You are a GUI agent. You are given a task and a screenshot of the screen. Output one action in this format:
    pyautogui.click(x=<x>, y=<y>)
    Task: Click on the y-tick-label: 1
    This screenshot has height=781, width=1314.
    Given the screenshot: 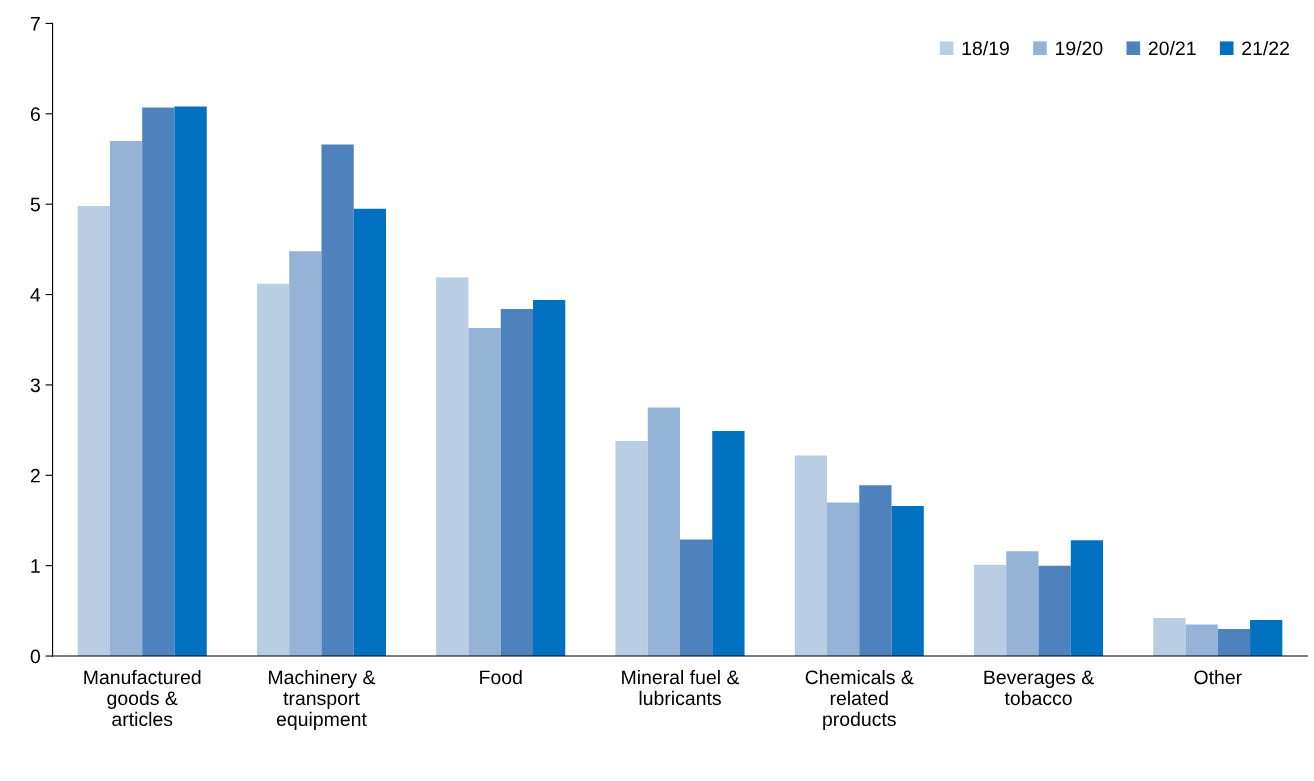 What is the action you would take?
    pyautogui.click(x=35, y=566)
    